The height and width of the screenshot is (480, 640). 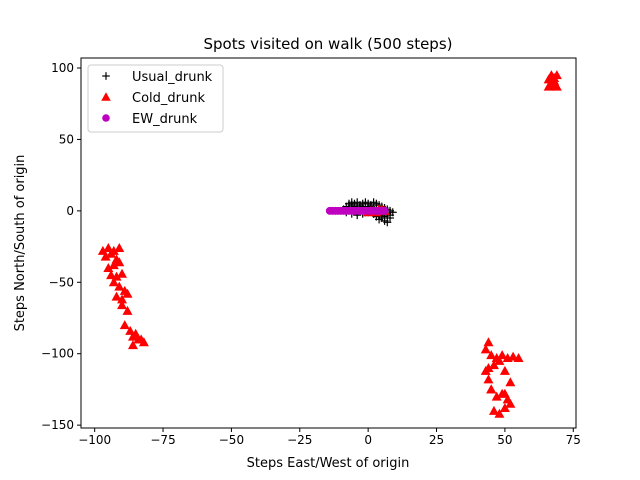 I want to click on legend-box, so click(x=155, y=98).